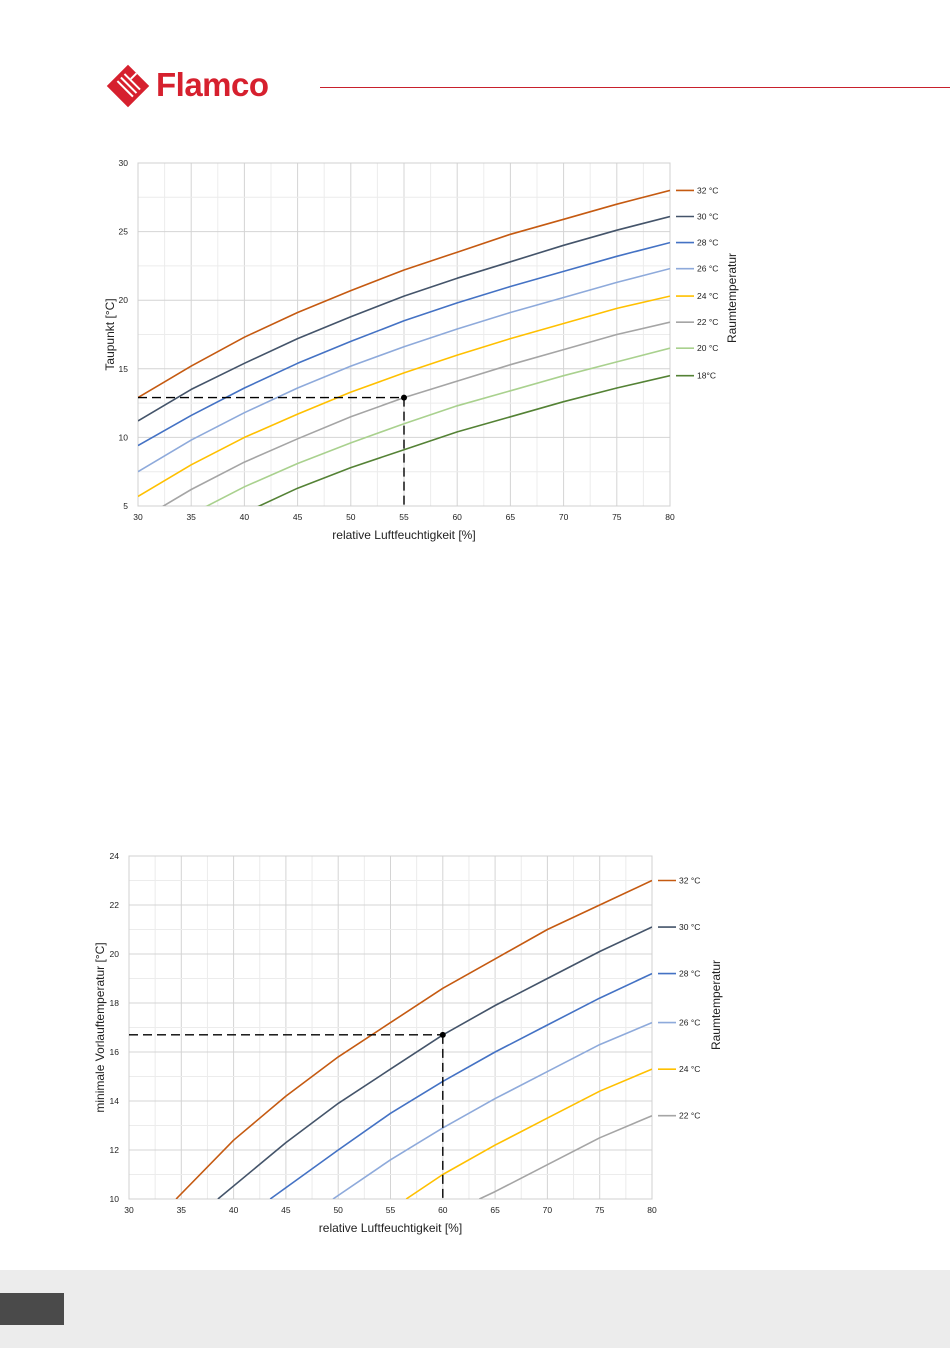  Describe the element at coordinates (475, 1309) in the screenshot. I see `page-footer` at that location.